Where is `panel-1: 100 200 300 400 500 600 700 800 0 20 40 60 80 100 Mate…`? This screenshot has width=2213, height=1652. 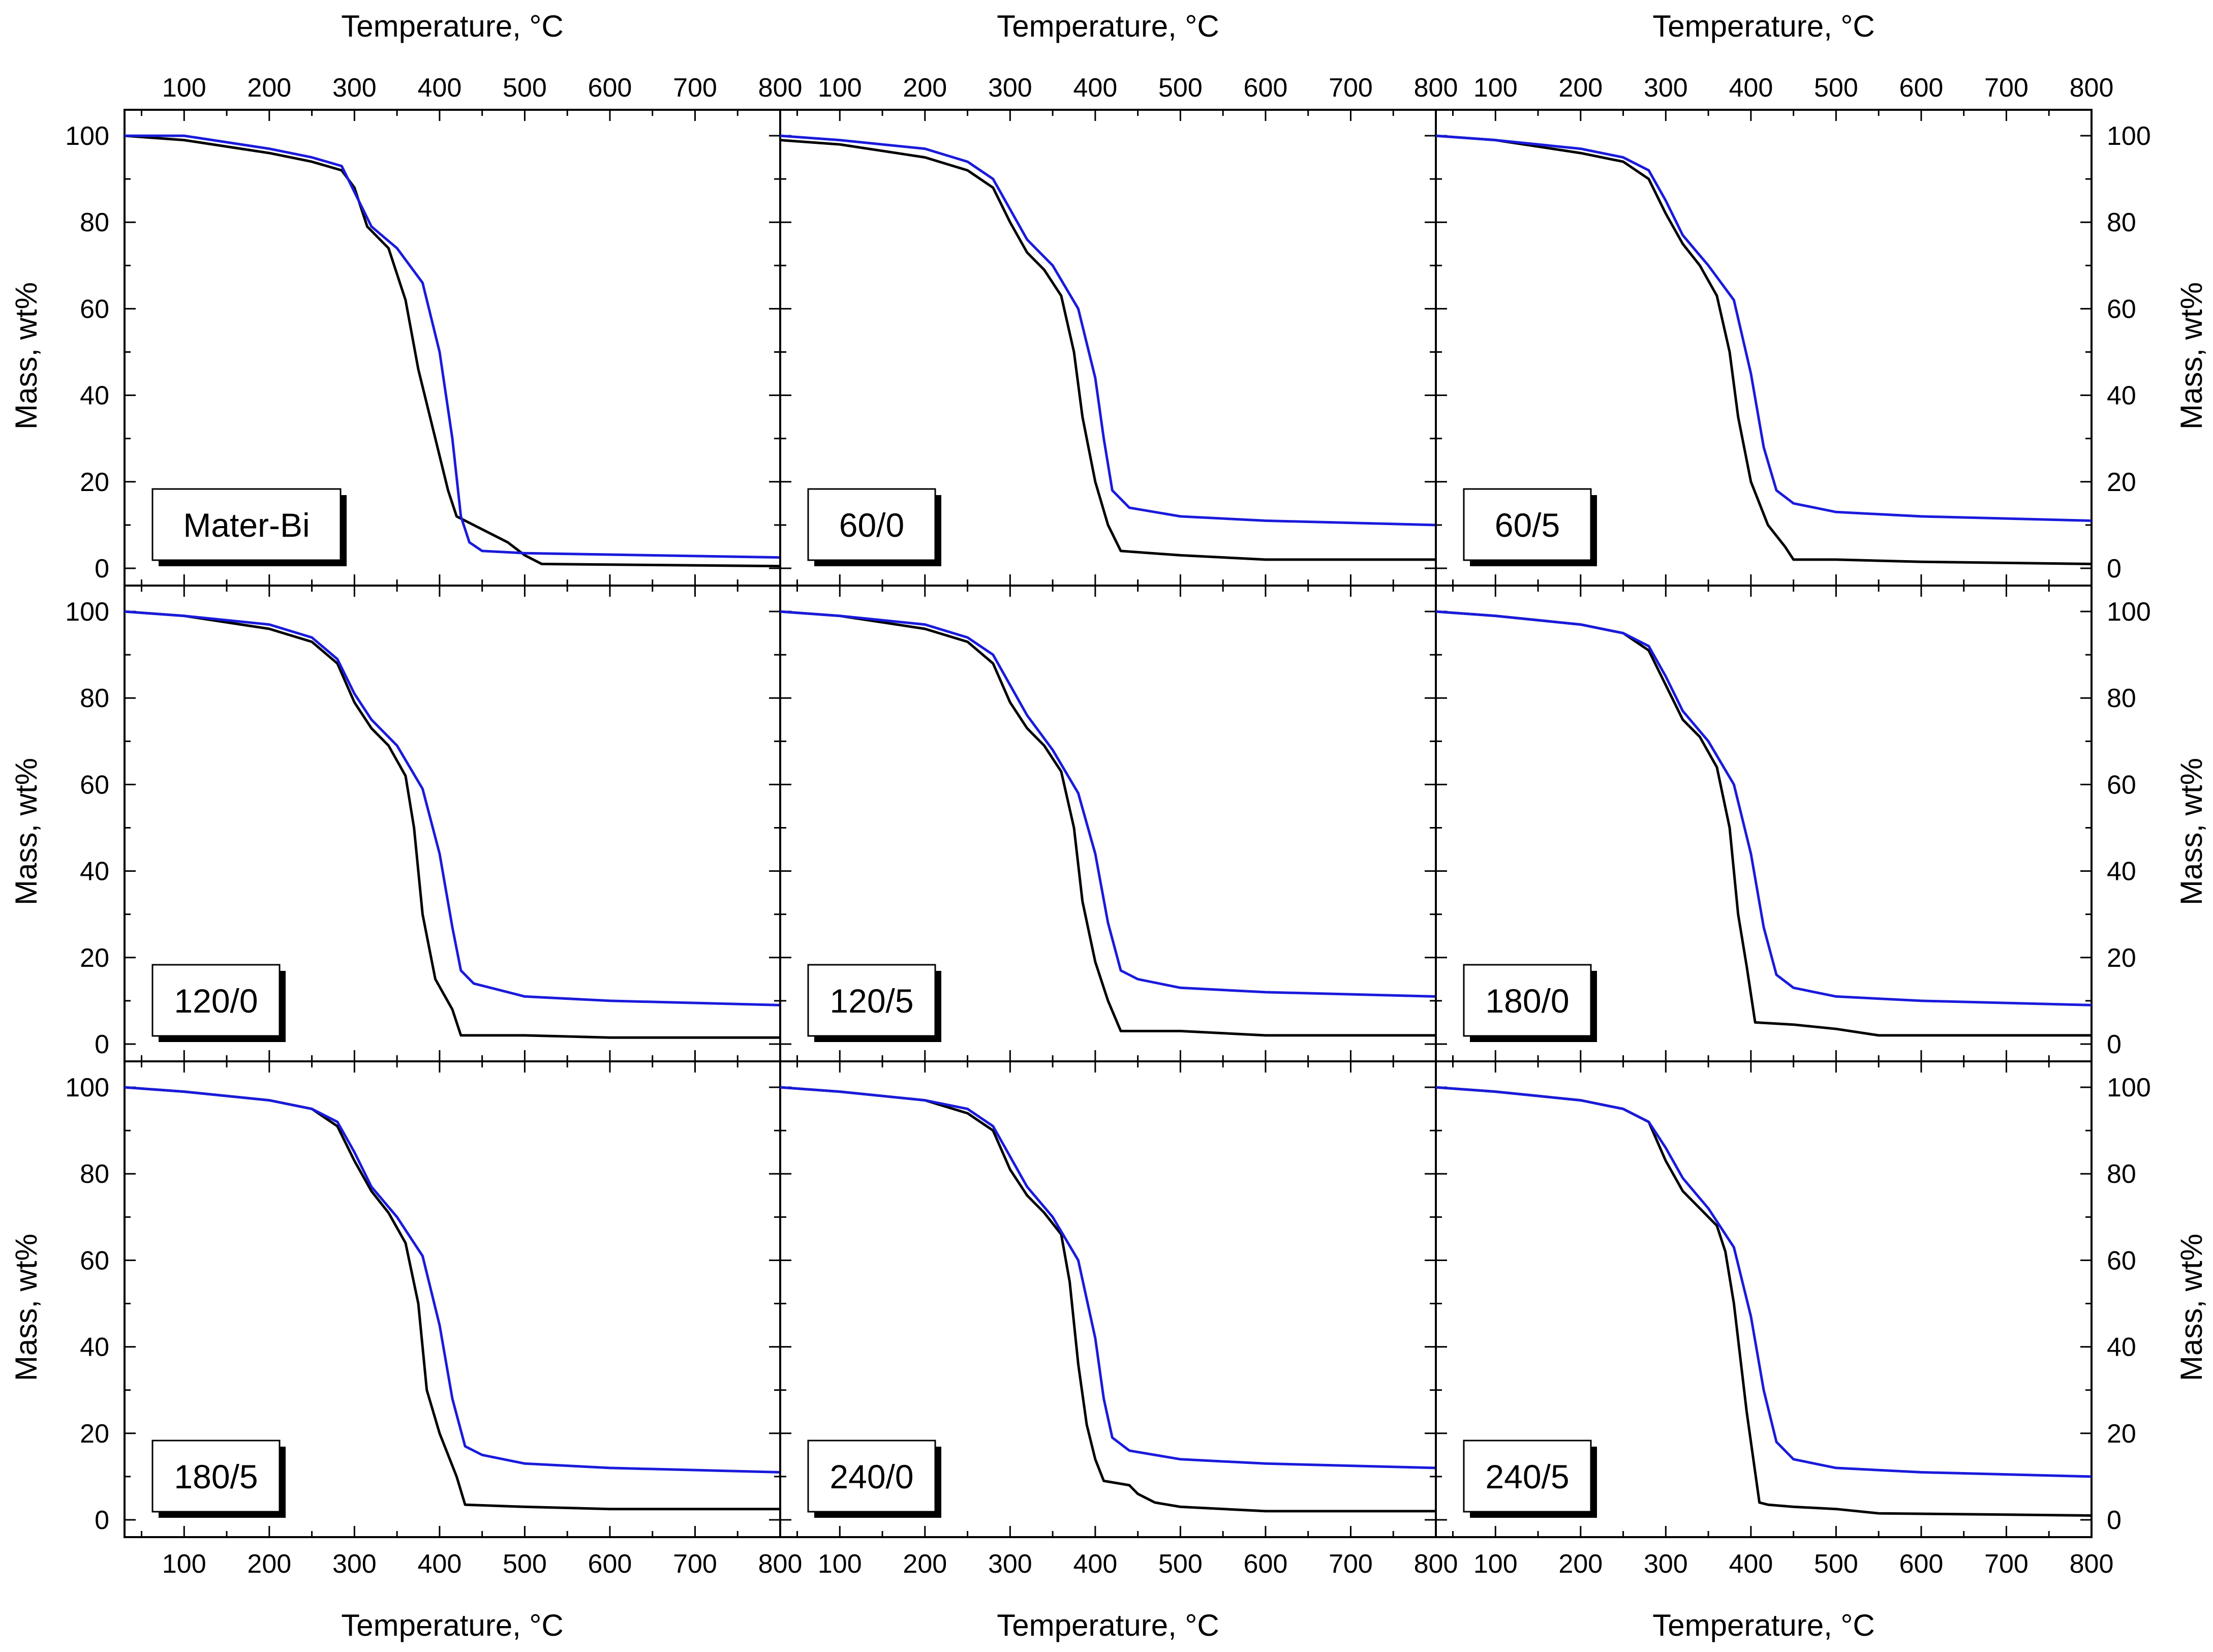 panel-1: 100 200 300 400 500 600 700 800 0 20 40 60 80 100 Mate… is located at coordinates (434, 330).